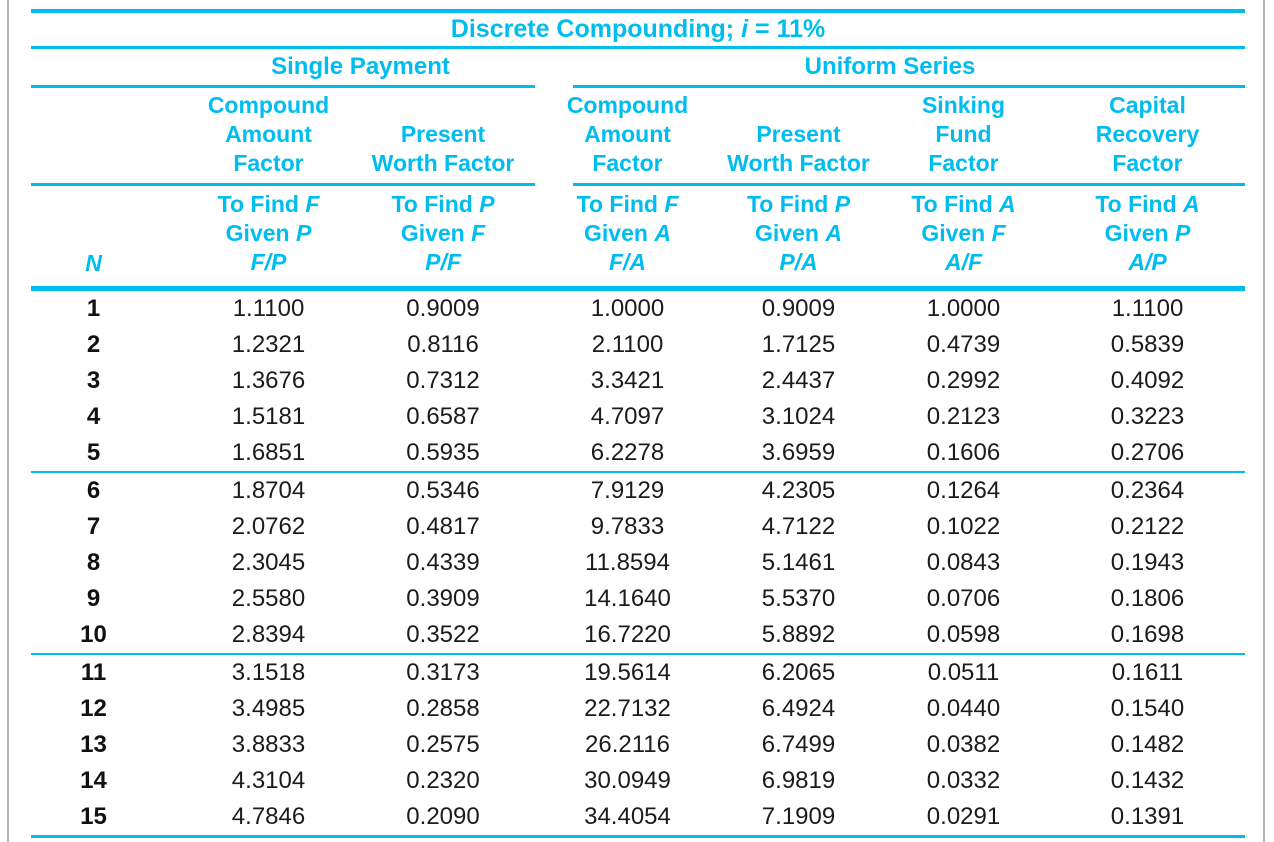  Describe the element at coordinates (627, 452) in the screenshot. I see `factor-value-f-a: 6.2278` at that location.